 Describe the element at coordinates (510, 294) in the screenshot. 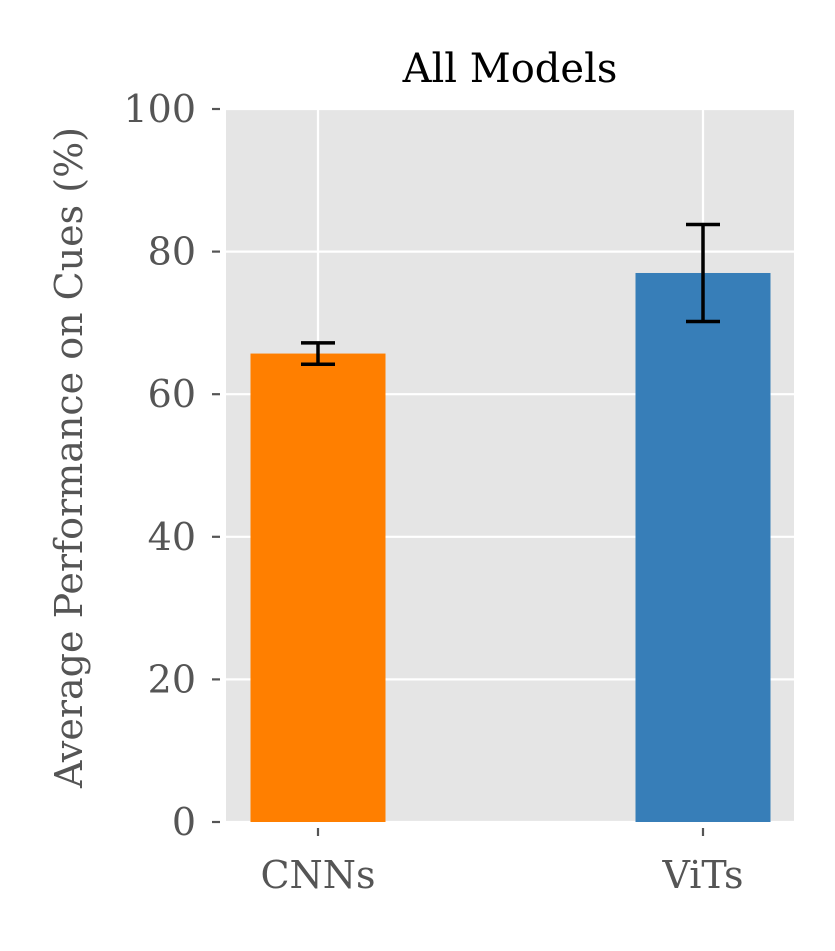

I see `error-bars` at that location.